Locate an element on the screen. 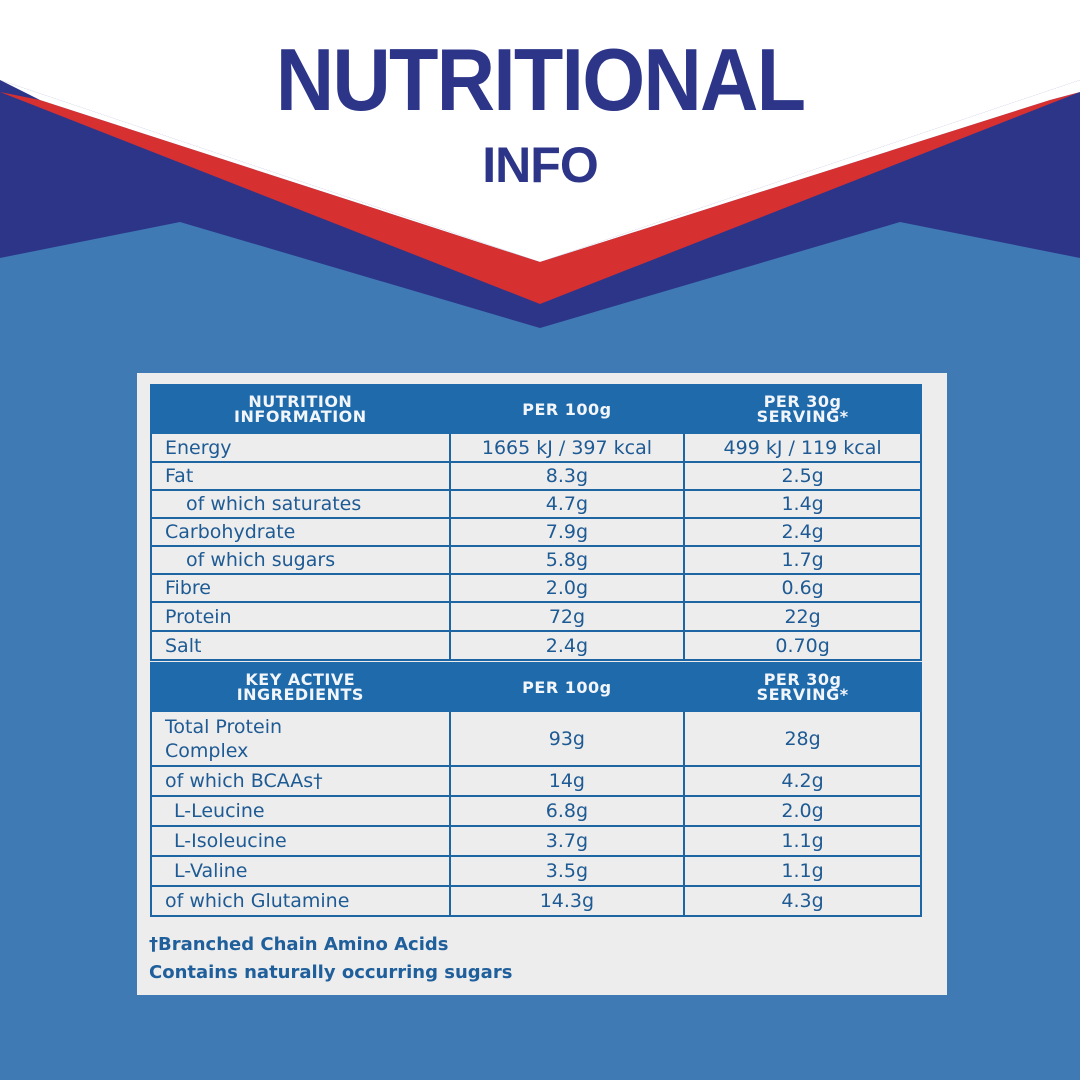 The width and height of the screenshot is (1080, 1080). row-label: L-Isoleucine is located at coordinates (300, 841).